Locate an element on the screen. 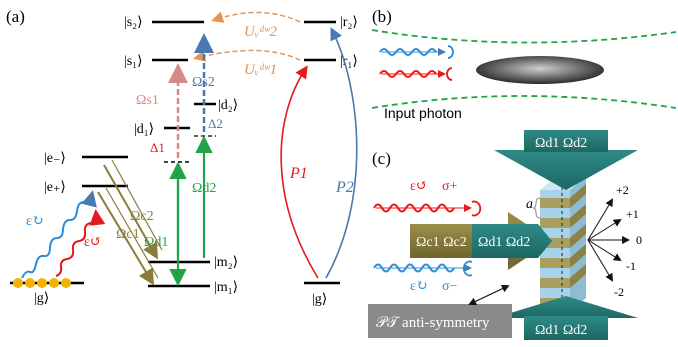  delta1-label: Δ1 is located at coordinates (157, 147).